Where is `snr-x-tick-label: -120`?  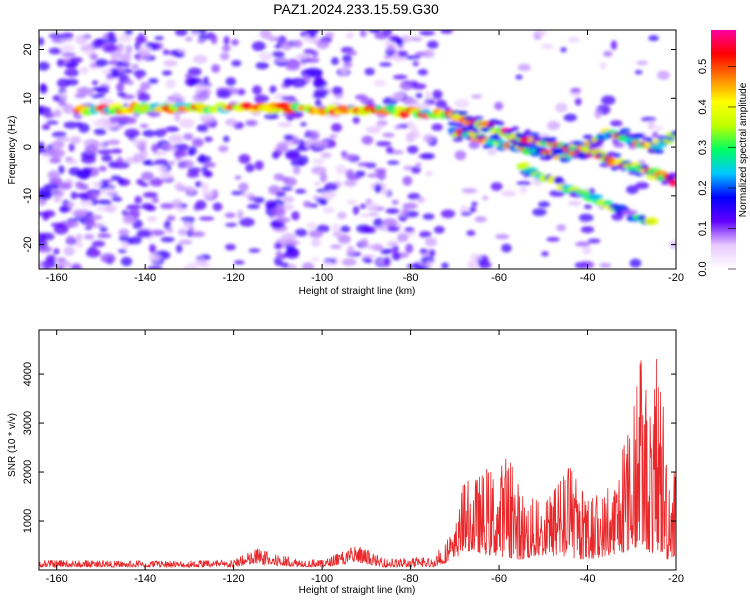
snr-x-tick-label: -120 is located at coordinates (234, 579).